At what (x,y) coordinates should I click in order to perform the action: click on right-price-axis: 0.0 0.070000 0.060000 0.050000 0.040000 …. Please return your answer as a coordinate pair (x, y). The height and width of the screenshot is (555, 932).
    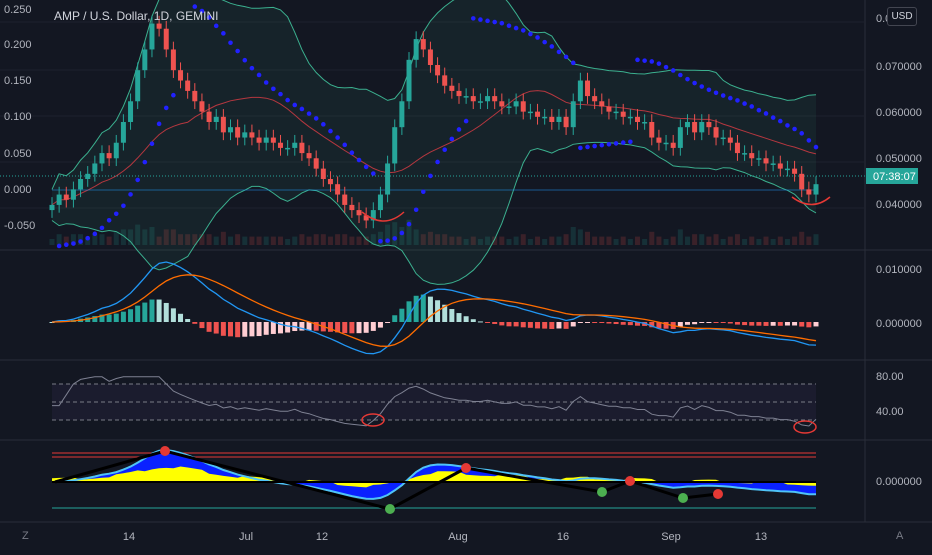
    Looking at the image, I should click on (899, 250).